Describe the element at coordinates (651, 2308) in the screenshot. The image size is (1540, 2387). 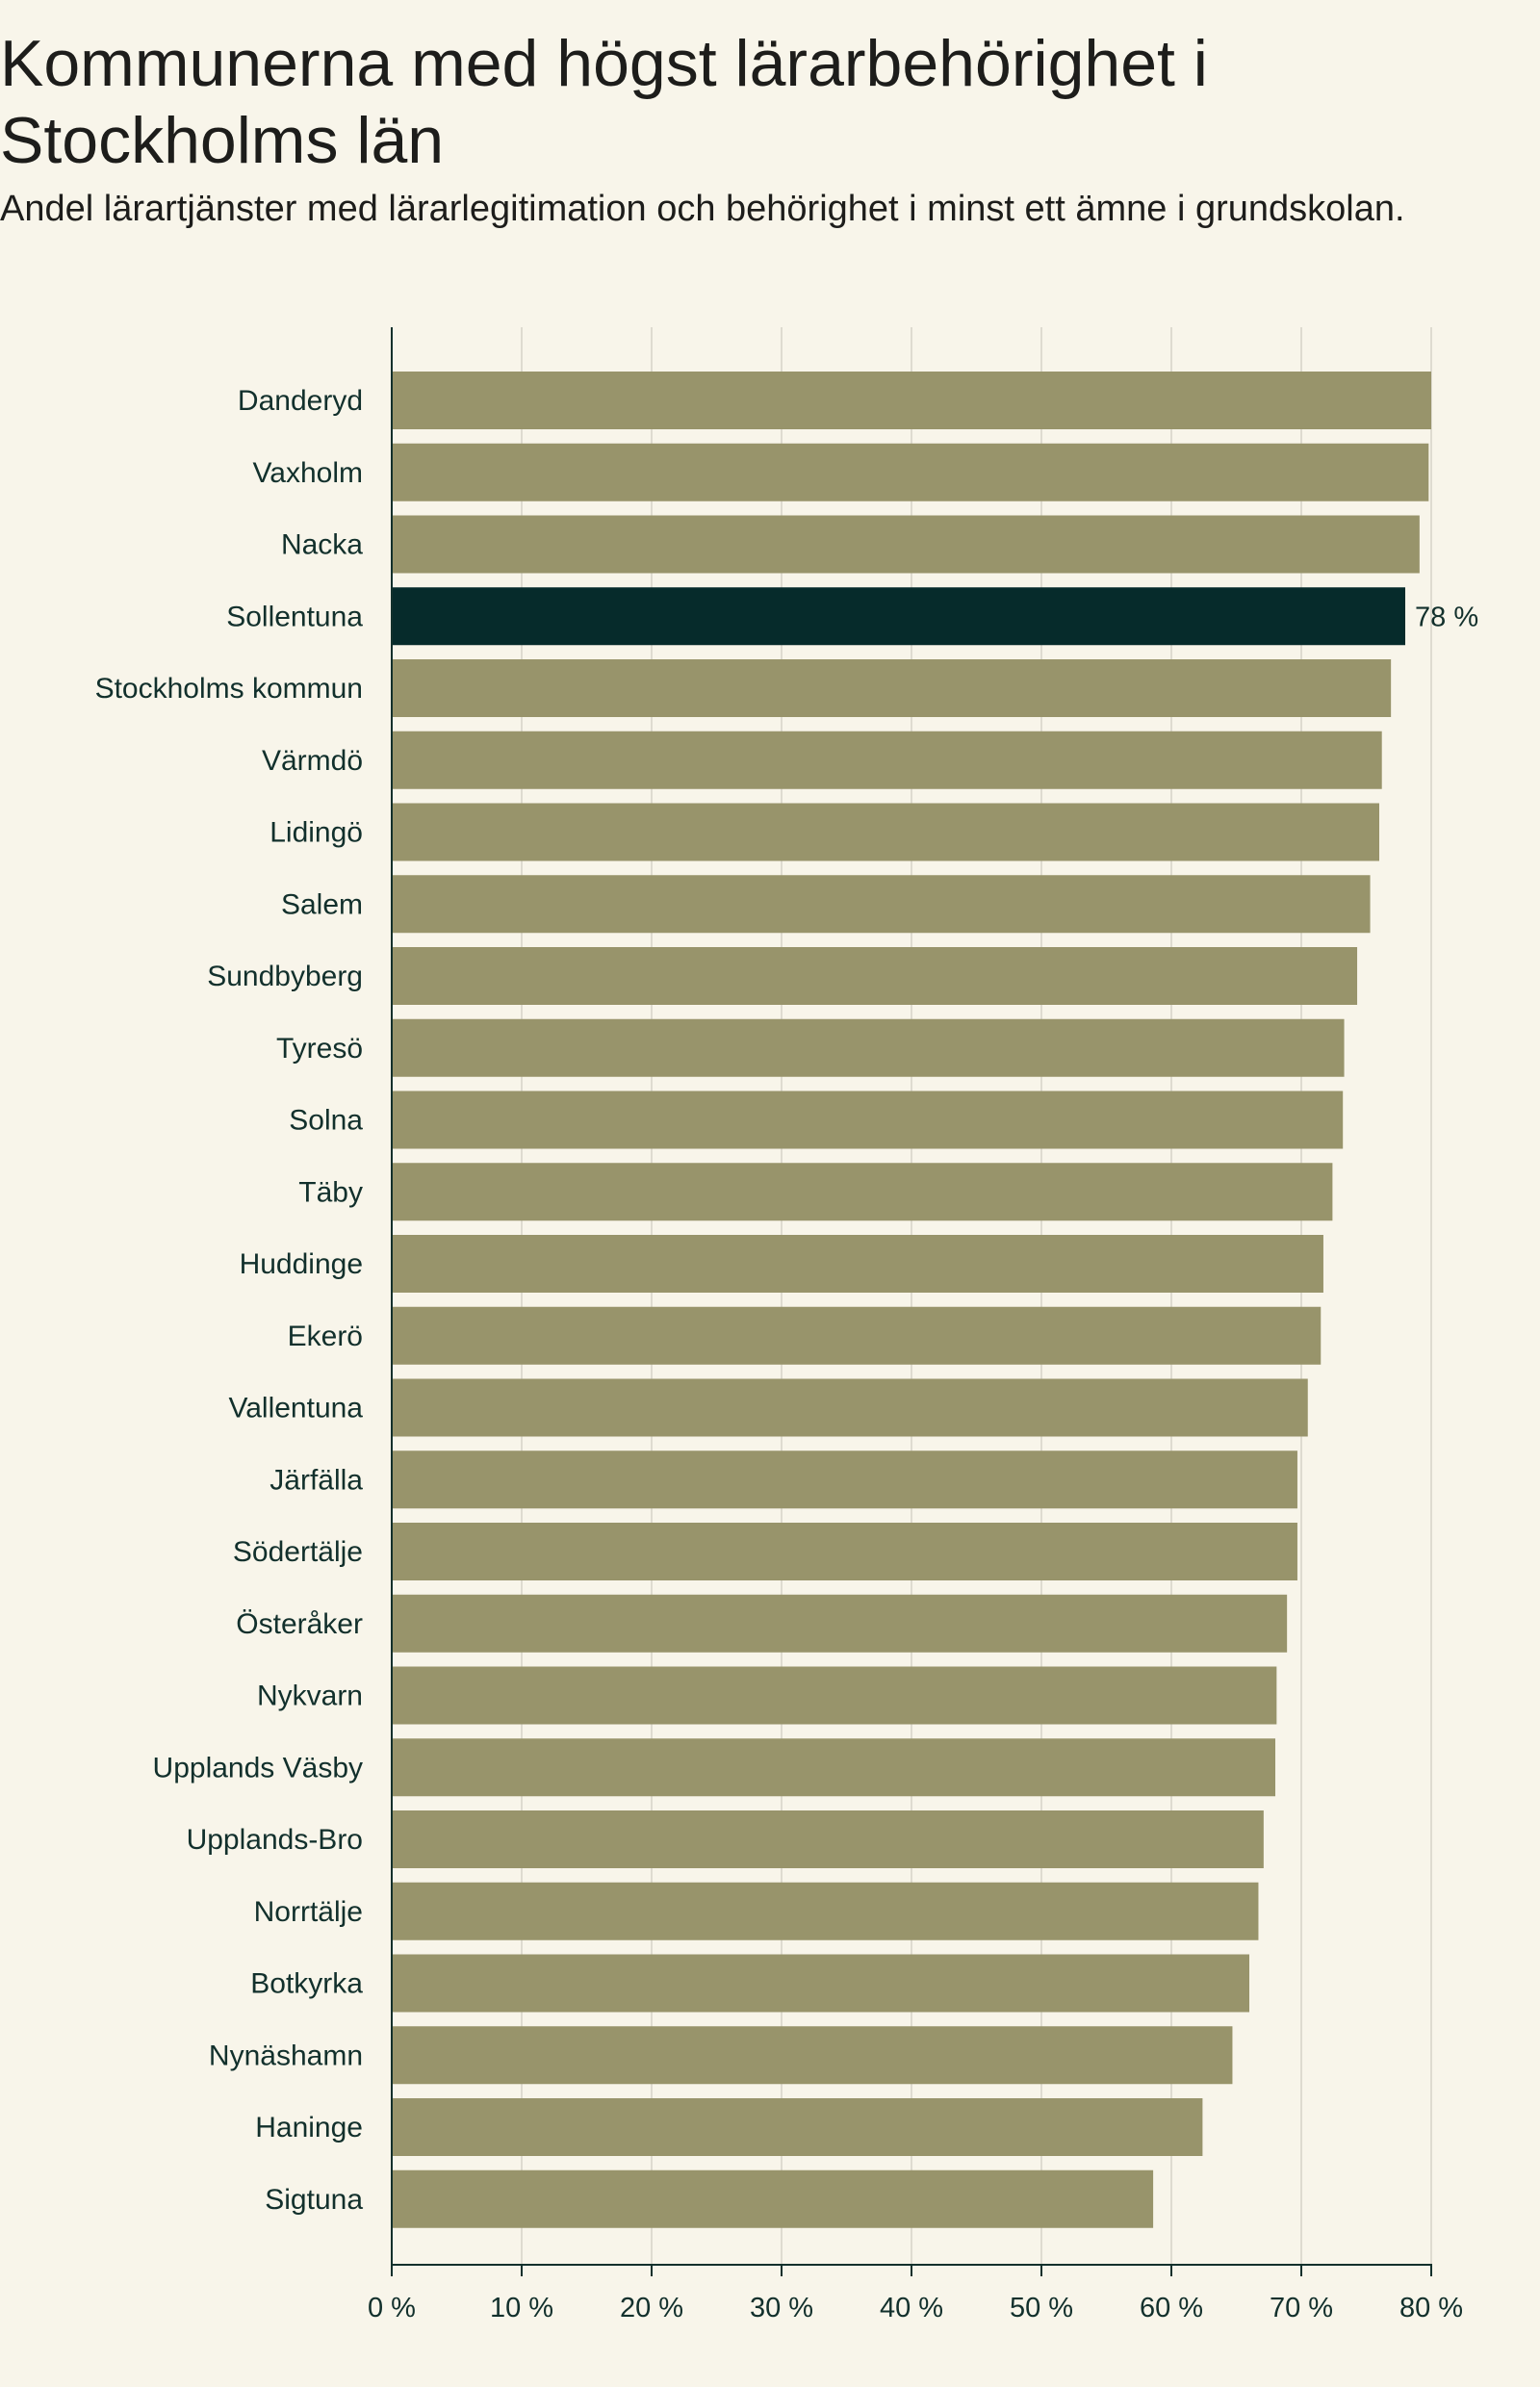
I see `x-tick-label: 20 %` at that location.